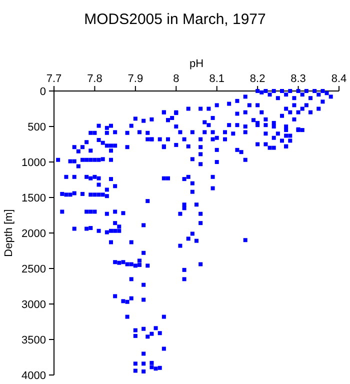 This screenshot has width=350, height=384. I want to click on y-axis-title: Depth [m], so click(9, 233).